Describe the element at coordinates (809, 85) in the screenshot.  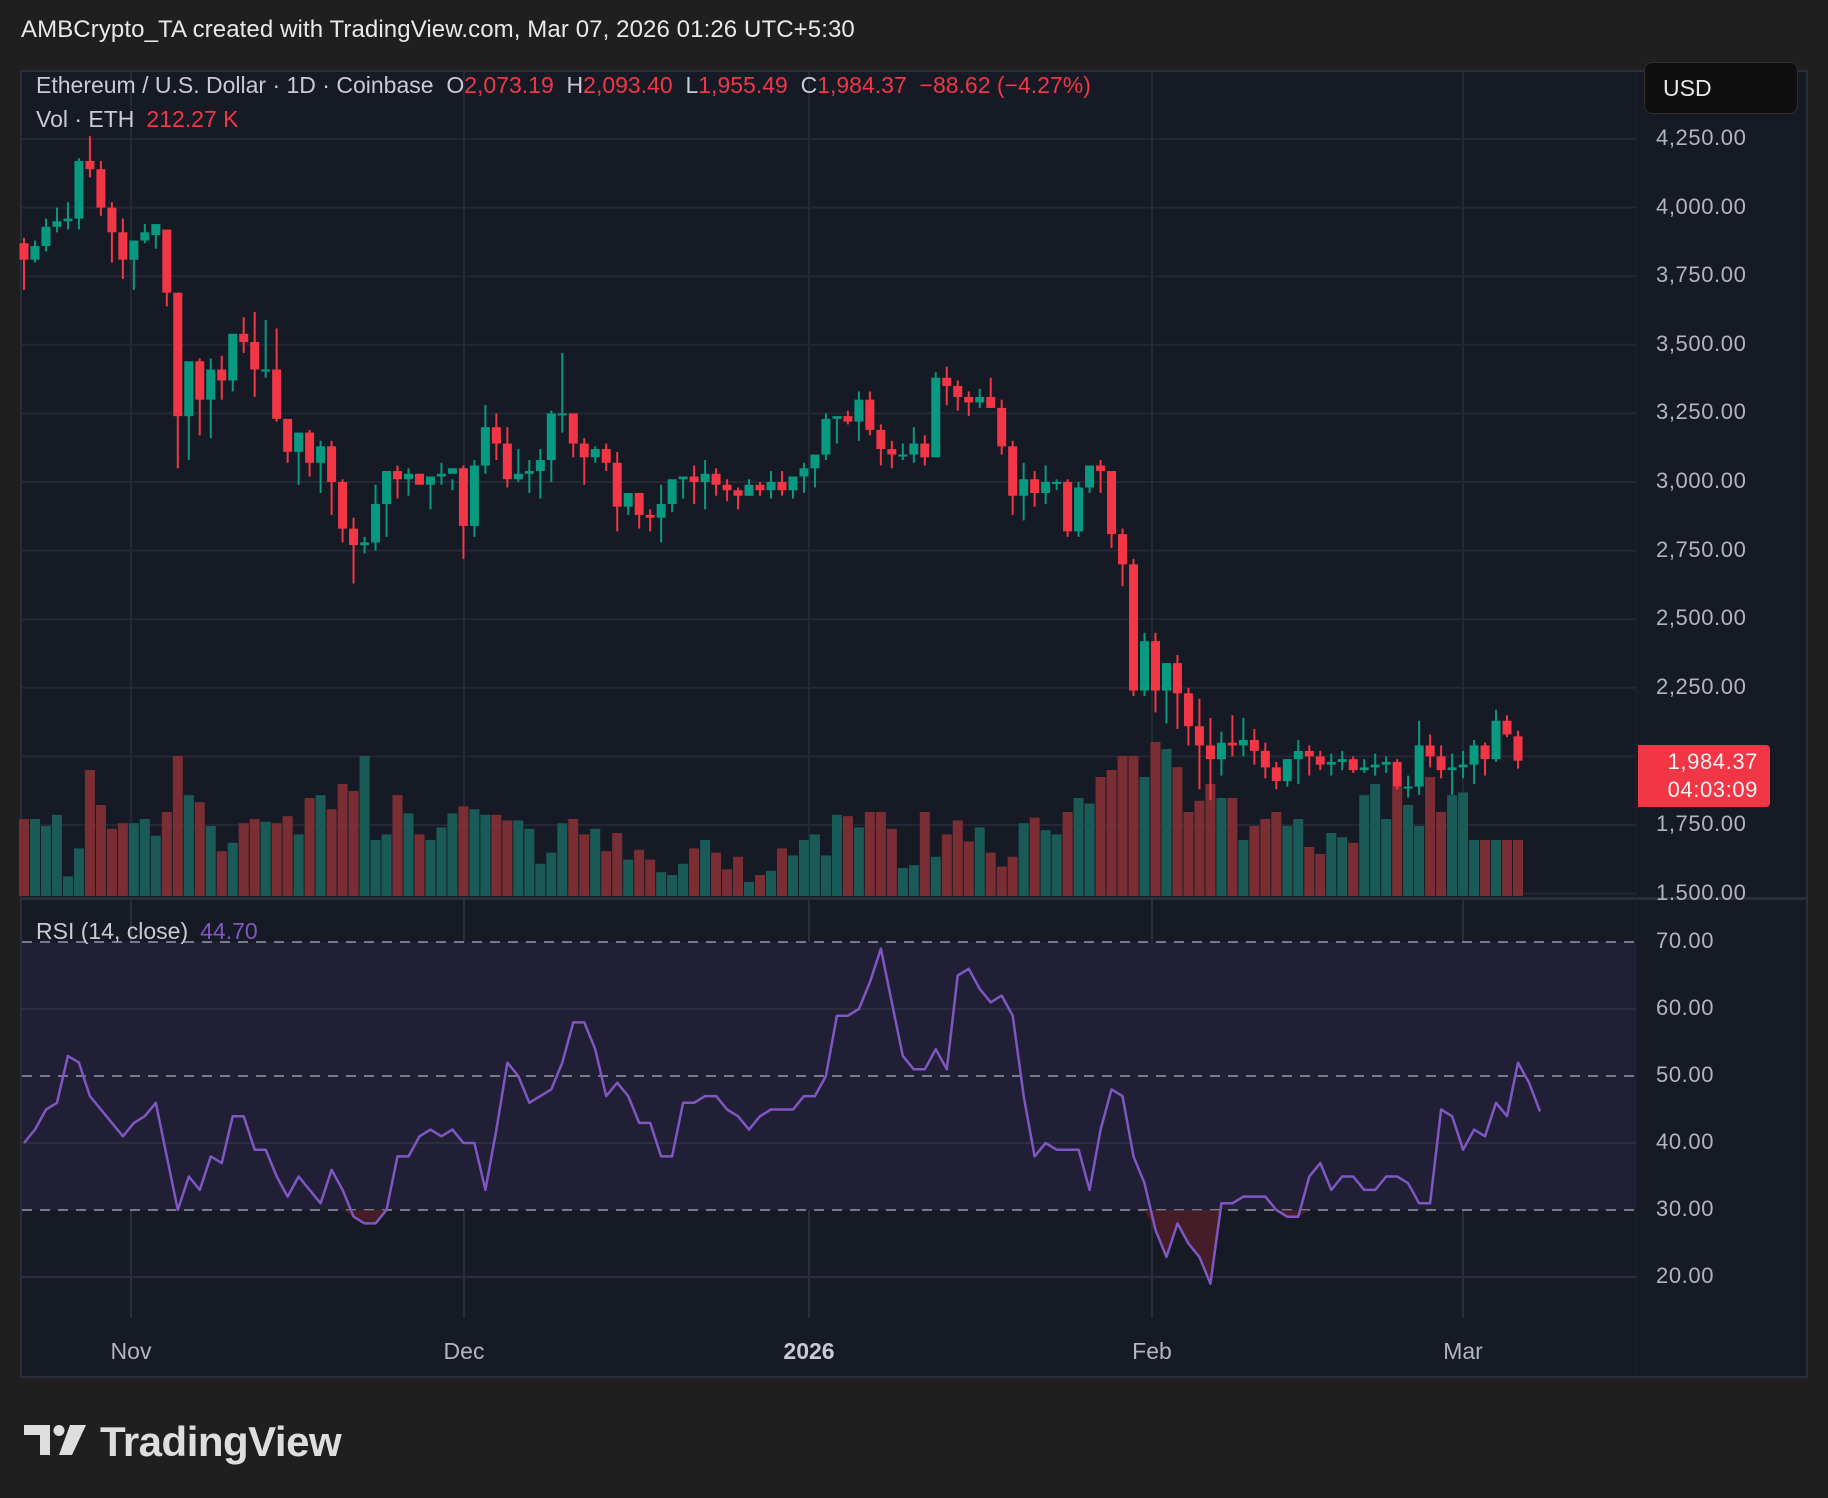
I see `close-label: C` at that location.